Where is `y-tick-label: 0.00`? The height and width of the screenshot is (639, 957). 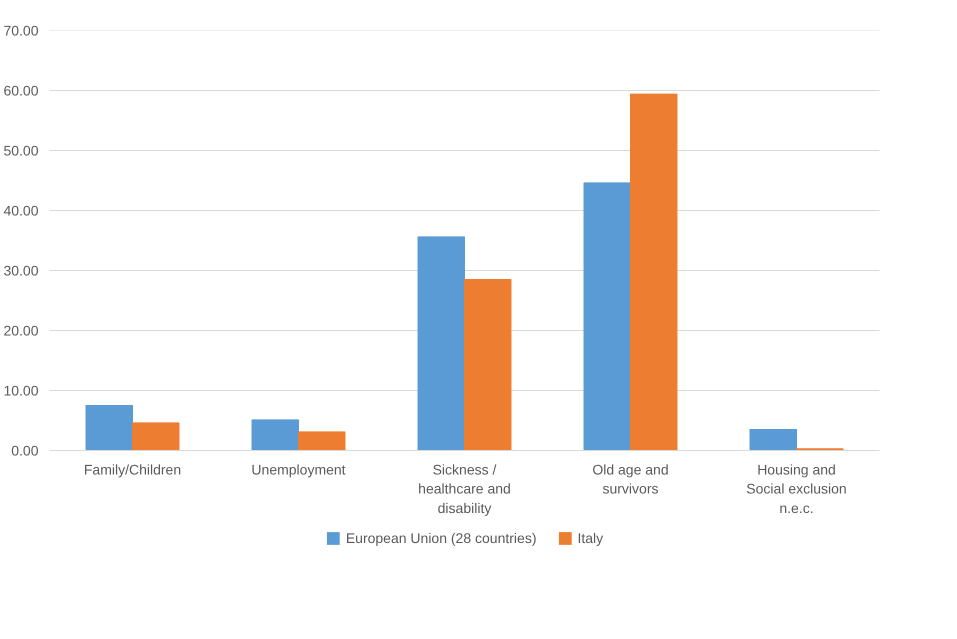 y-tick-label: 0.00 is located at coordinates (25, 450).